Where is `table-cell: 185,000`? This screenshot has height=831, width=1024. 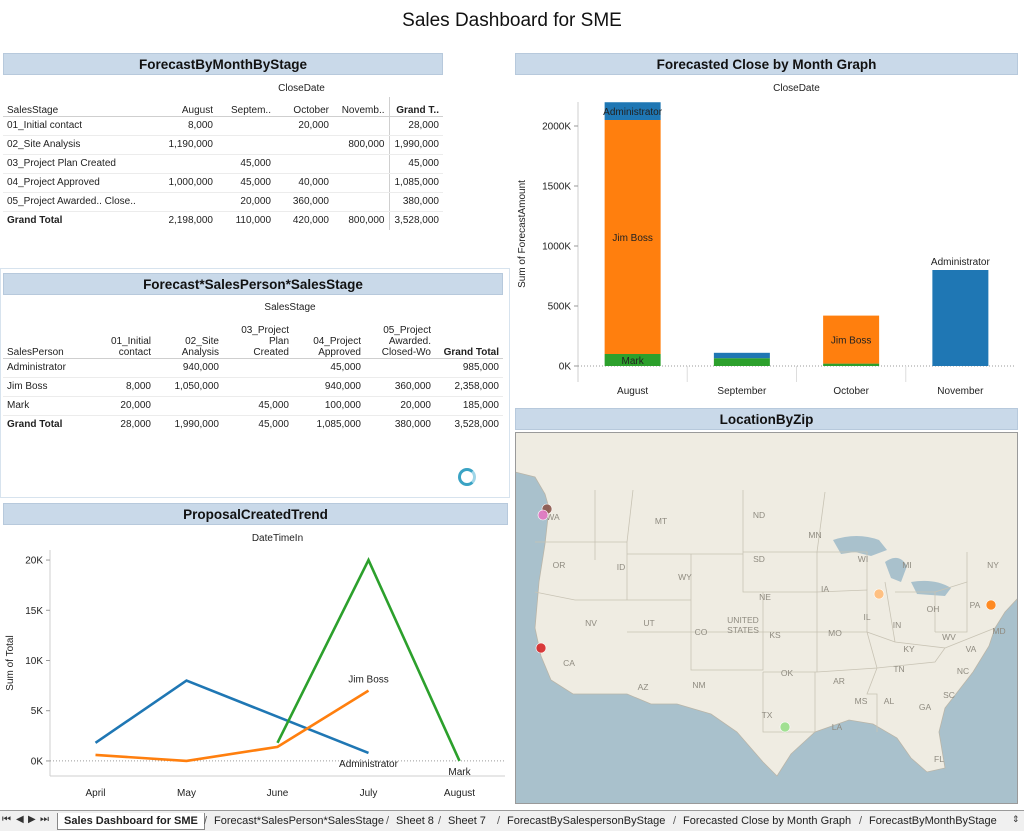 table-cell: 185,000 is located at coordinates (469, 406).